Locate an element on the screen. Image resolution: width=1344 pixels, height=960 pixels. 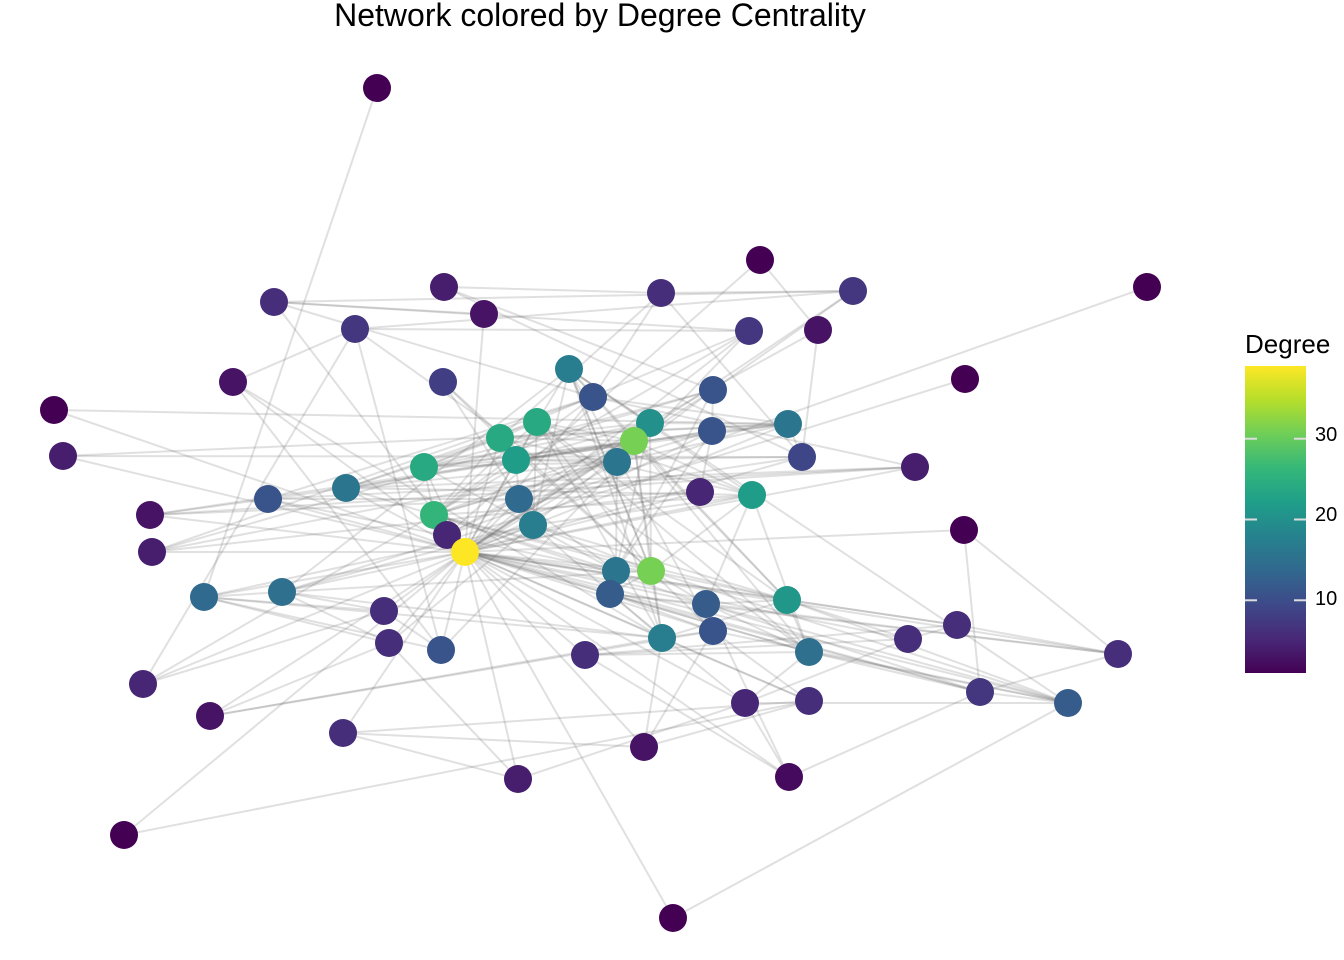
legend-label-30: 30 is located at coordinates (1326, 435).